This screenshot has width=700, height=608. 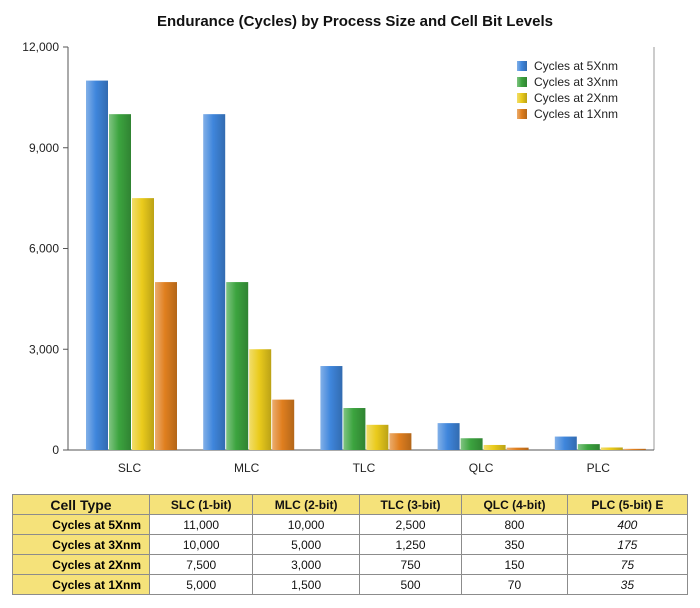 I want to click on table-cell: 70, so click(x=514, y=584).